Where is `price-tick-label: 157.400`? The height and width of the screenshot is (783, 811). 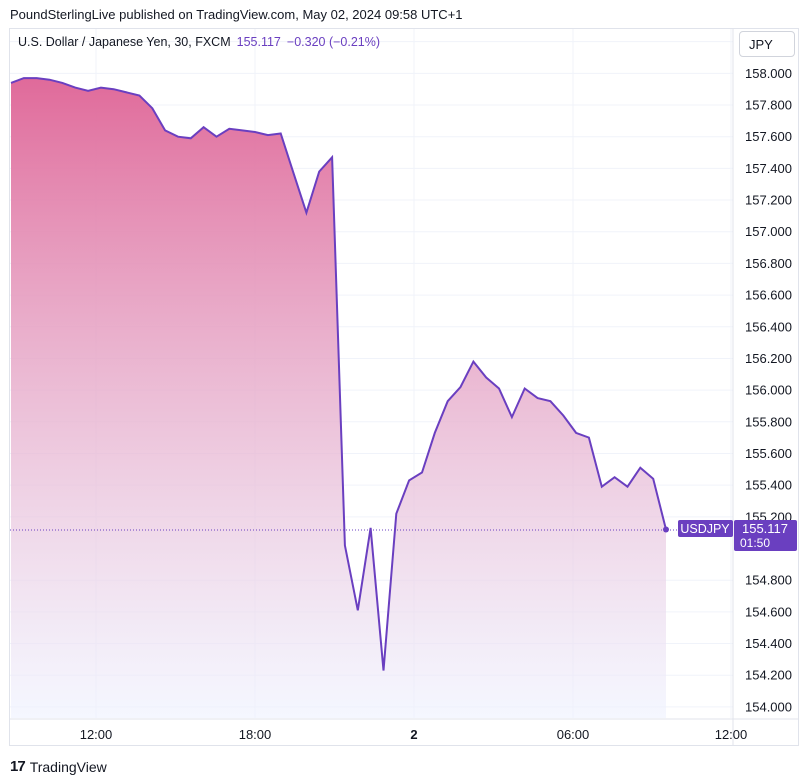
price-tick-label: 157.400 is located at coordinates (768, 168).